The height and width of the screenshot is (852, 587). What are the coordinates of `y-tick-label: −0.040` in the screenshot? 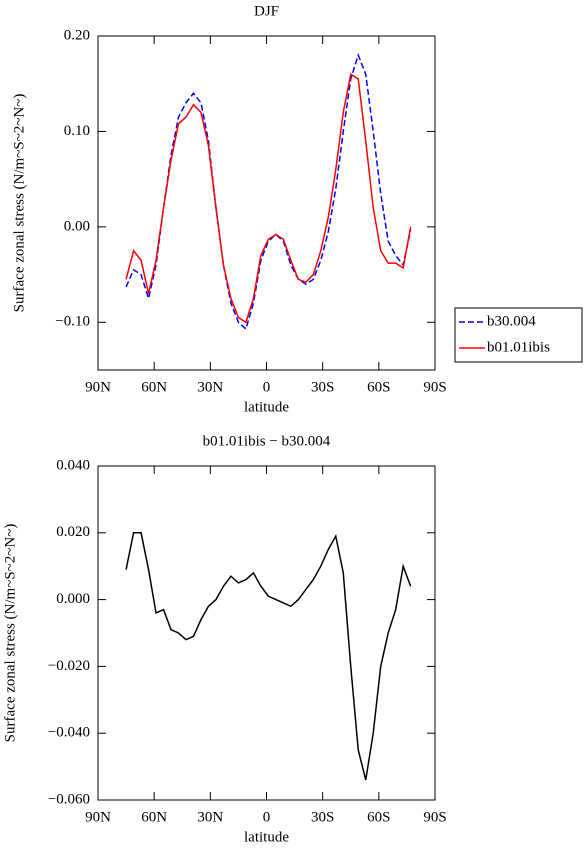 It's located at (69, 733).